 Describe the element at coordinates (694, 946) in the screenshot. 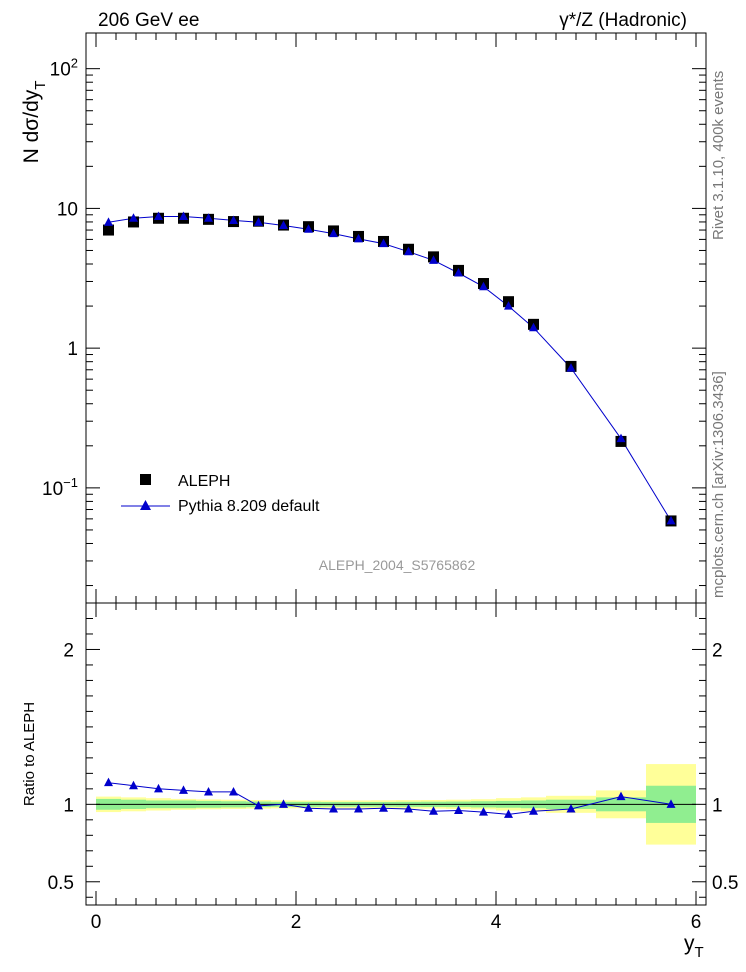

I see `x-axis-label: yT` at that location.